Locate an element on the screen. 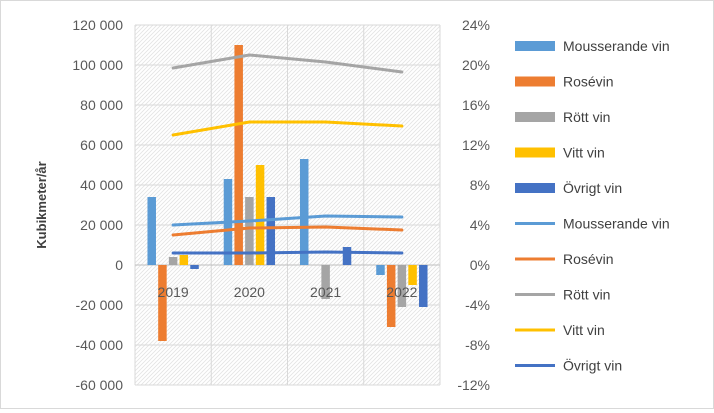 This screenshot has height=413, width=714. y-tick-label: 120 000 is located at coordinates (97, 25).